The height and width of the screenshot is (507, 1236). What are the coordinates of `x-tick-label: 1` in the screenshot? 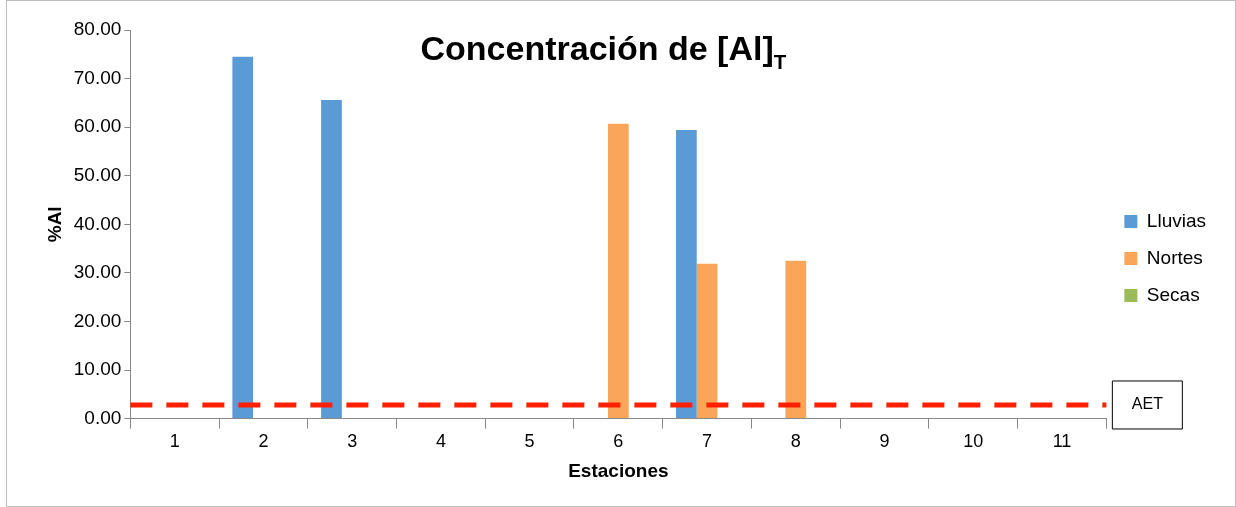 It's located at (174, 441).